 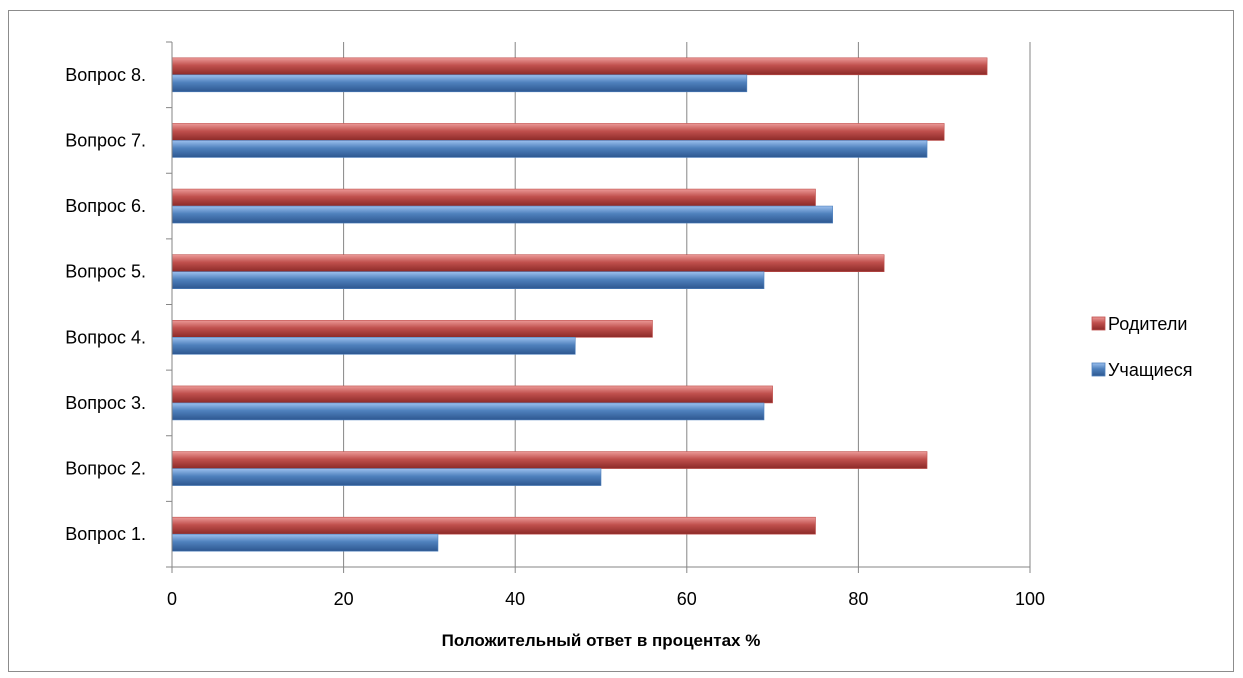 I want to click on y-tick-label: Вопрос 6., so click(x=105, y=206).